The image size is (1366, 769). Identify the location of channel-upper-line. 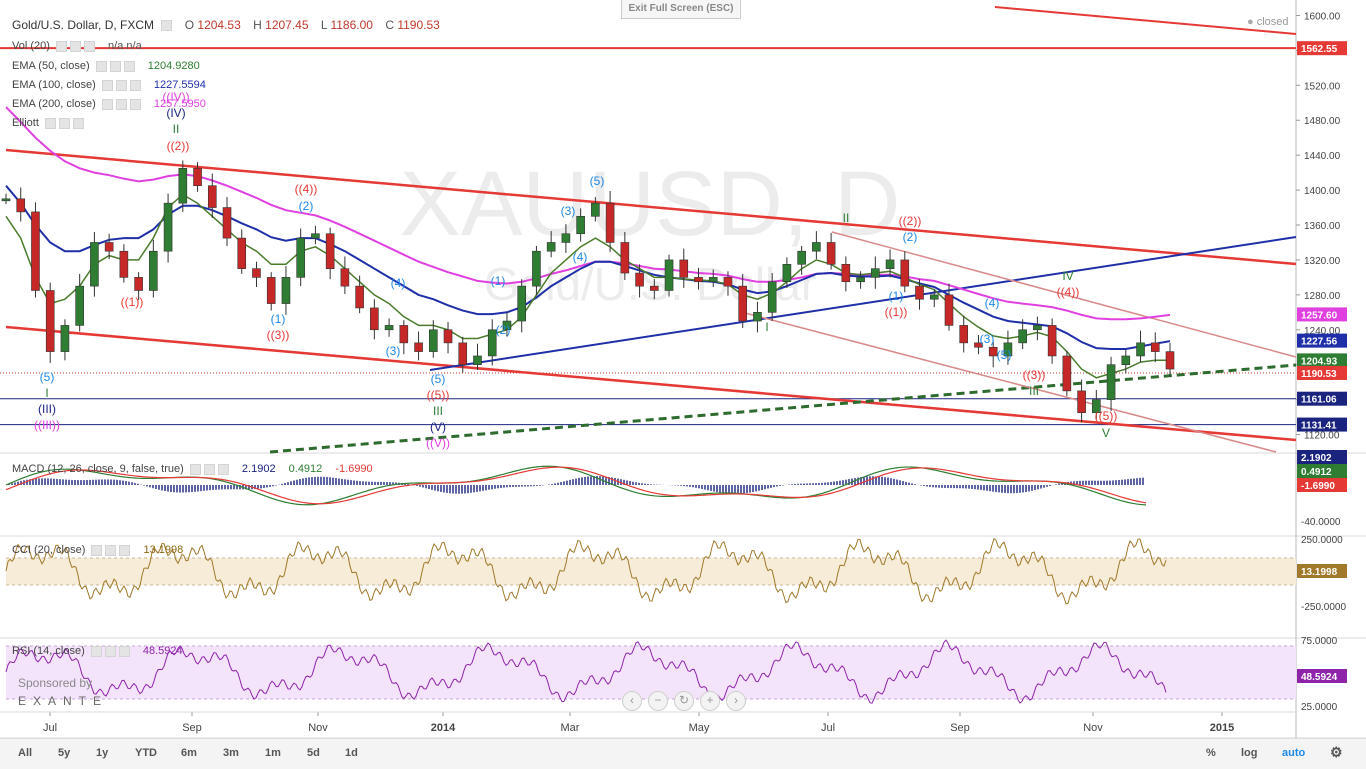
(651, 207).